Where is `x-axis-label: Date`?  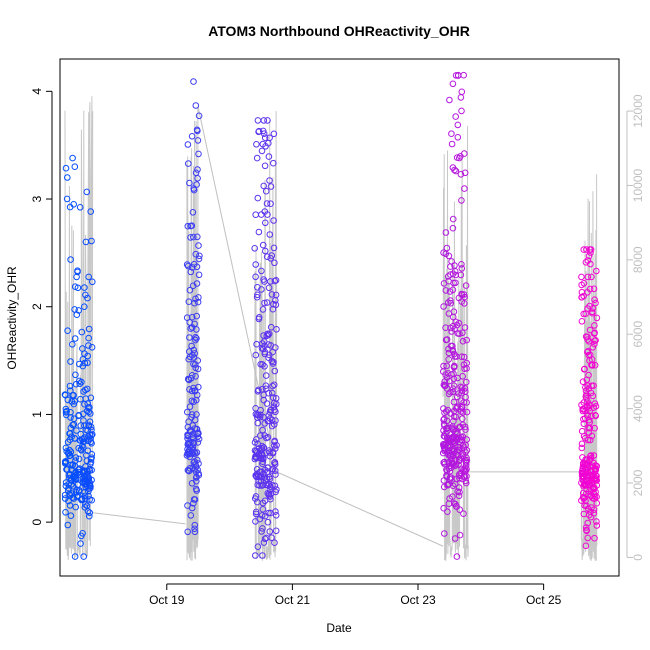 x-axis-label: Date is located at coordinates (339, 628).